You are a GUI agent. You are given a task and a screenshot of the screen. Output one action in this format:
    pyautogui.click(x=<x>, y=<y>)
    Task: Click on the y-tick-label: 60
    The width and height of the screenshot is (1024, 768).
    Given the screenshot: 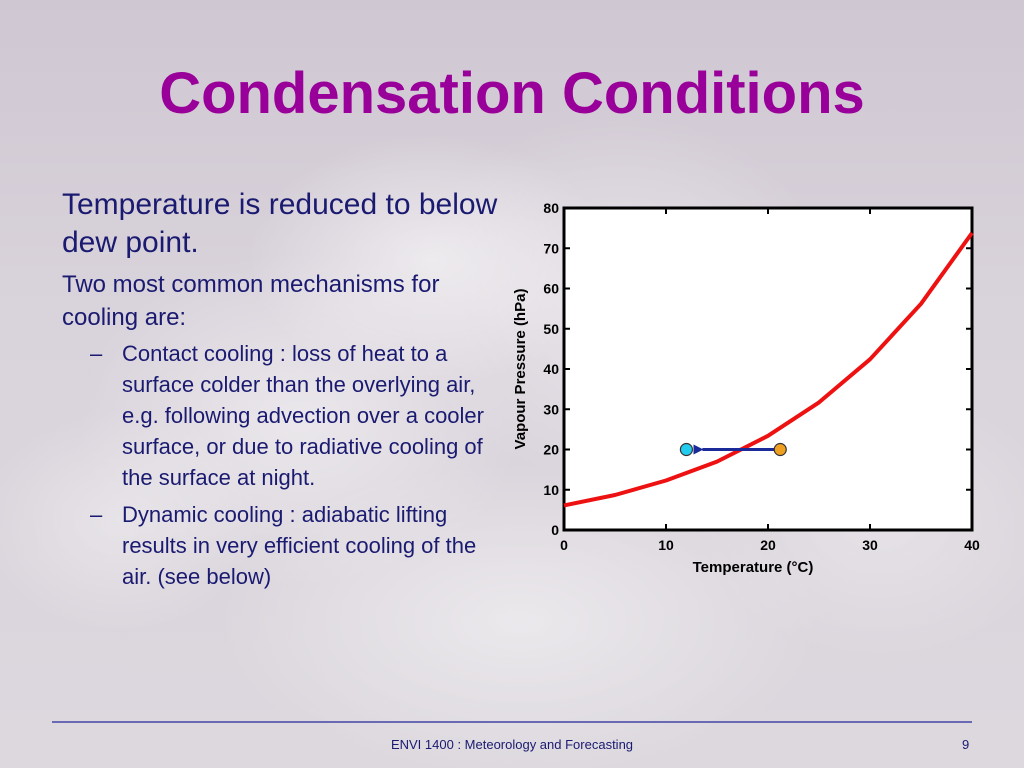 What is the action you would take?
    pyautogui.click(x=551, y=289)
    